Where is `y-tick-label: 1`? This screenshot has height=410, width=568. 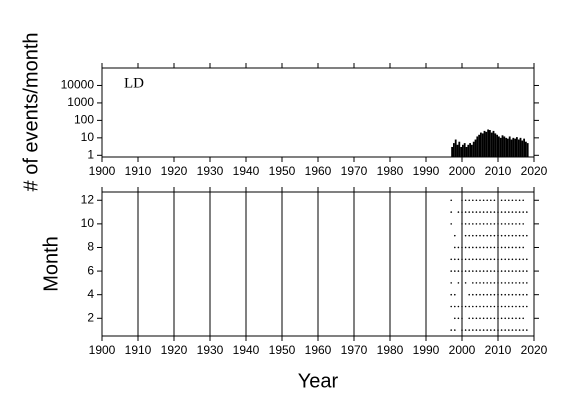
y-tick-label: 1 is located at coordinates (90, 154).